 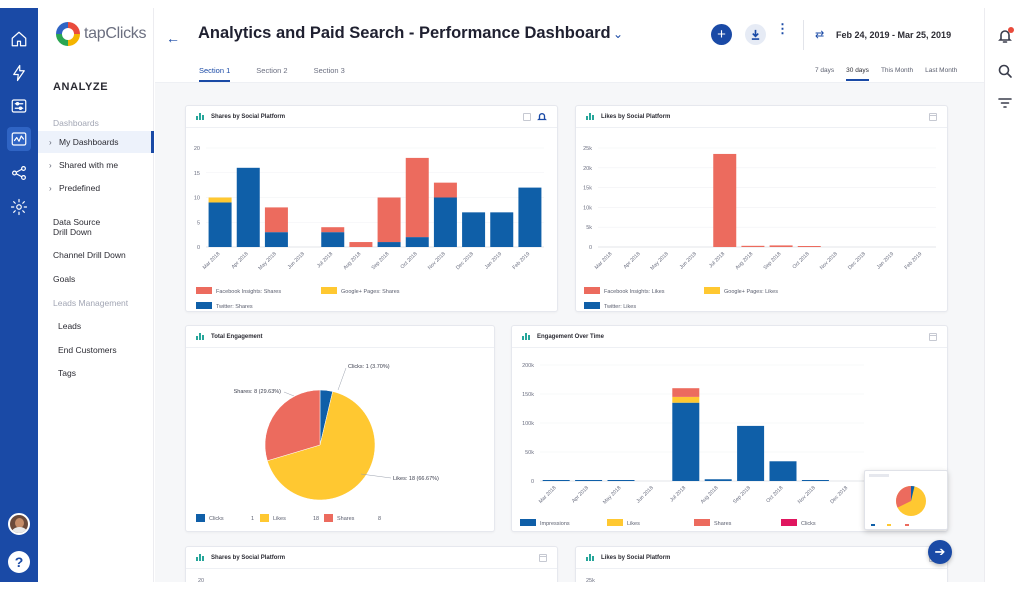 I want to click on minimap-thumbnail, so click(x=906, y=500).